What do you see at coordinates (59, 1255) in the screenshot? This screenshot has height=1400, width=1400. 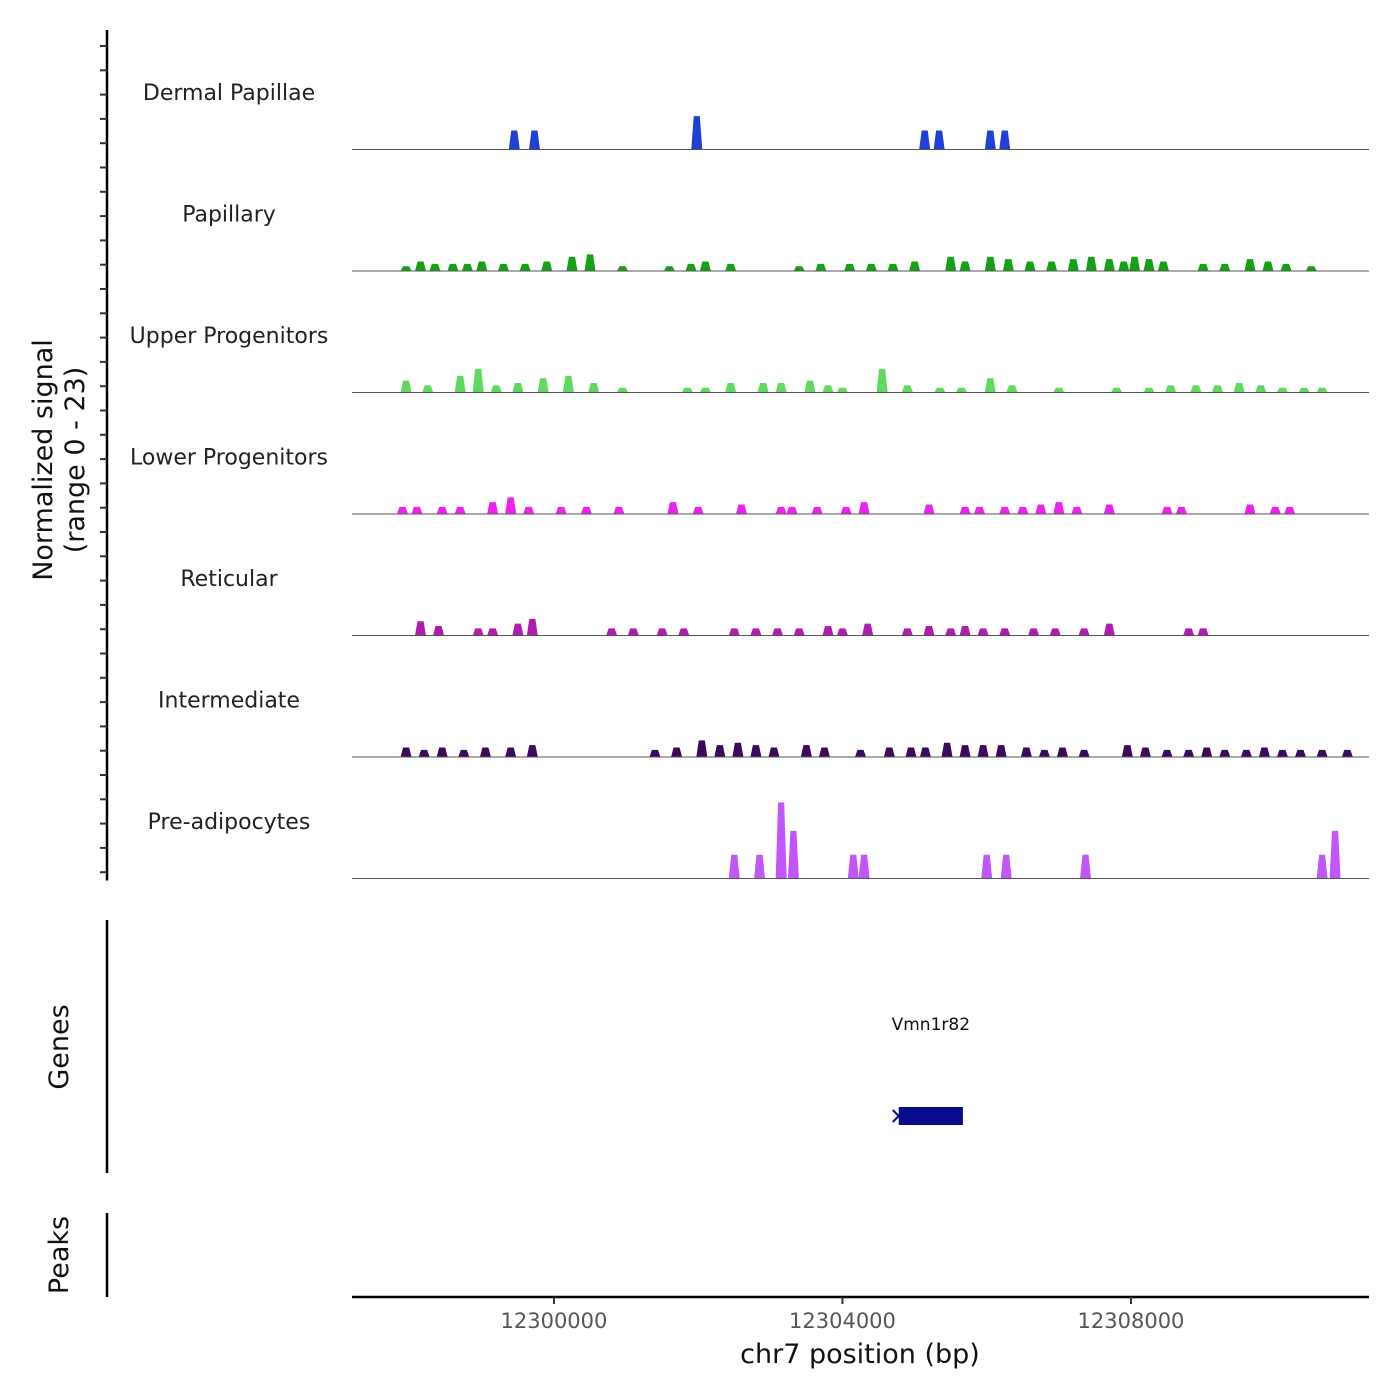 I see `peaks-panel-title: Peaks` at bounding box center [59, 1255].